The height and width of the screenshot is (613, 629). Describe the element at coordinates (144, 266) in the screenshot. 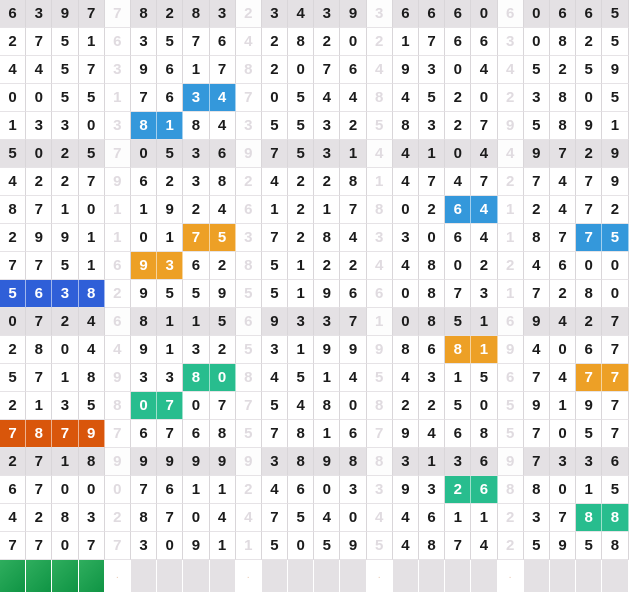

I see `grid-cell-highlighted: 9` at that location.